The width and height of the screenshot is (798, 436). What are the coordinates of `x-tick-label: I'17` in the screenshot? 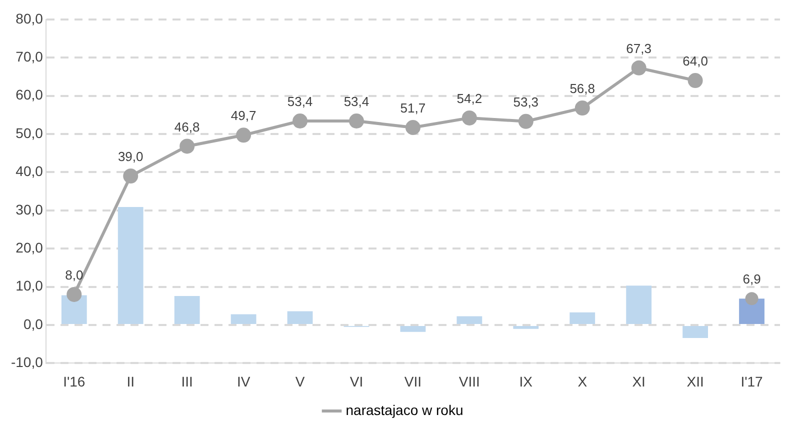 It's located at (752, 381).